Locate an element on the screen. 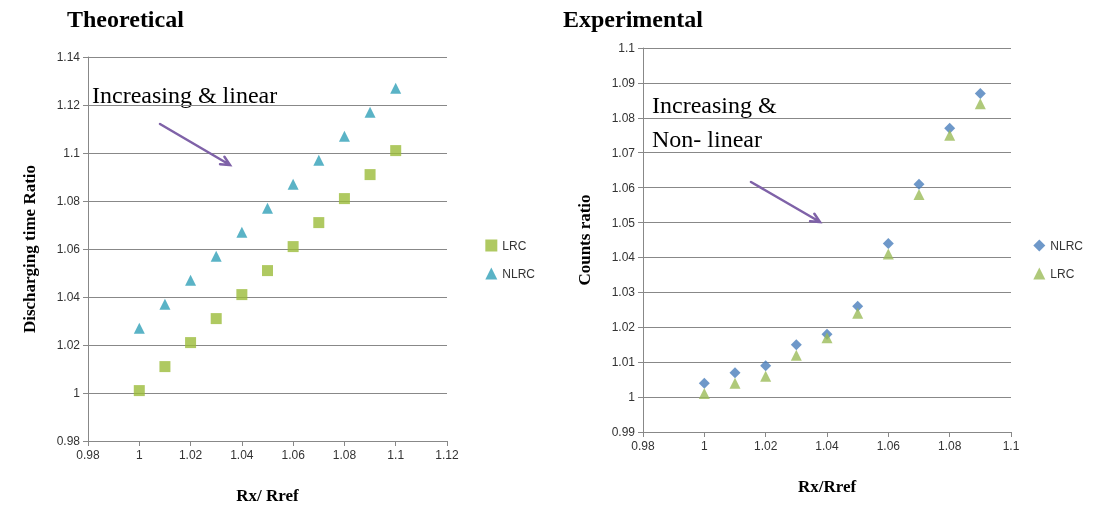 This screenshot has height=519, width=1096. y-tick-label: 1.09 is located at coordinates (623, 82).